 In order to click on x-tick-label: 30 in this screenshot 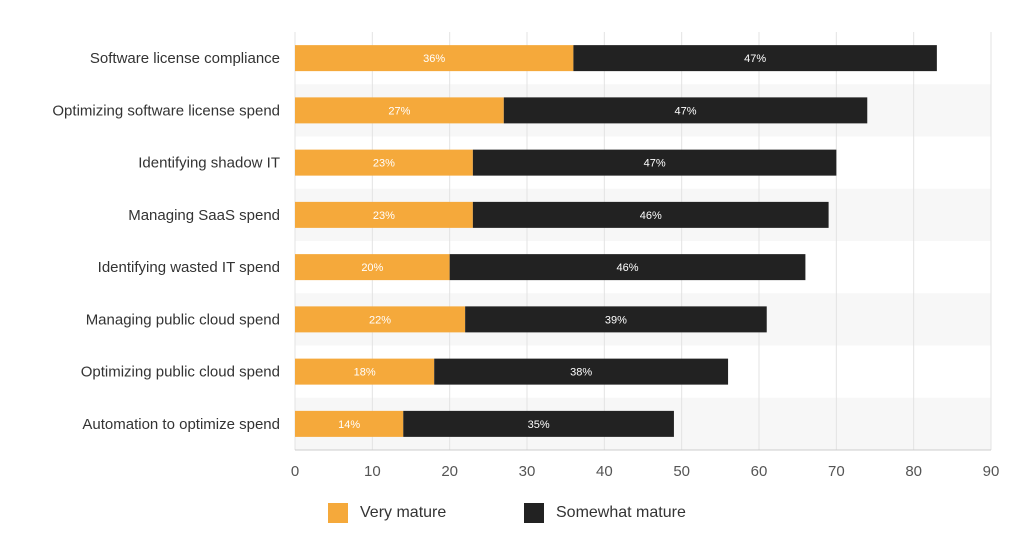, I will do `click(527, 471)`.